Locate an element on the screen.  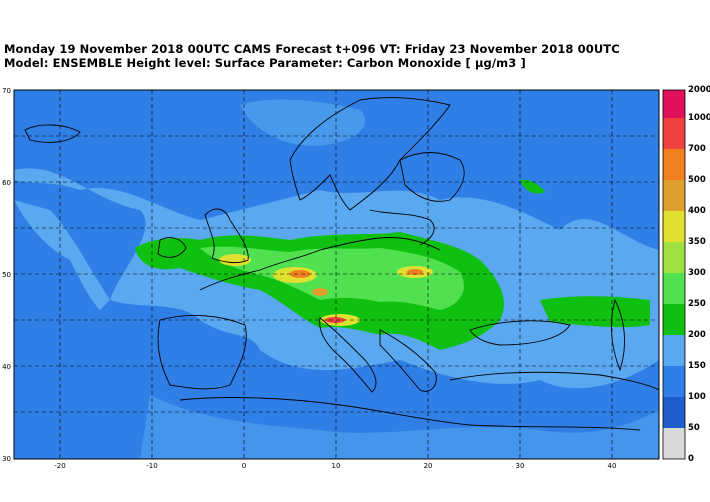
hotspot-rhine is located at coordinates (320, 292).